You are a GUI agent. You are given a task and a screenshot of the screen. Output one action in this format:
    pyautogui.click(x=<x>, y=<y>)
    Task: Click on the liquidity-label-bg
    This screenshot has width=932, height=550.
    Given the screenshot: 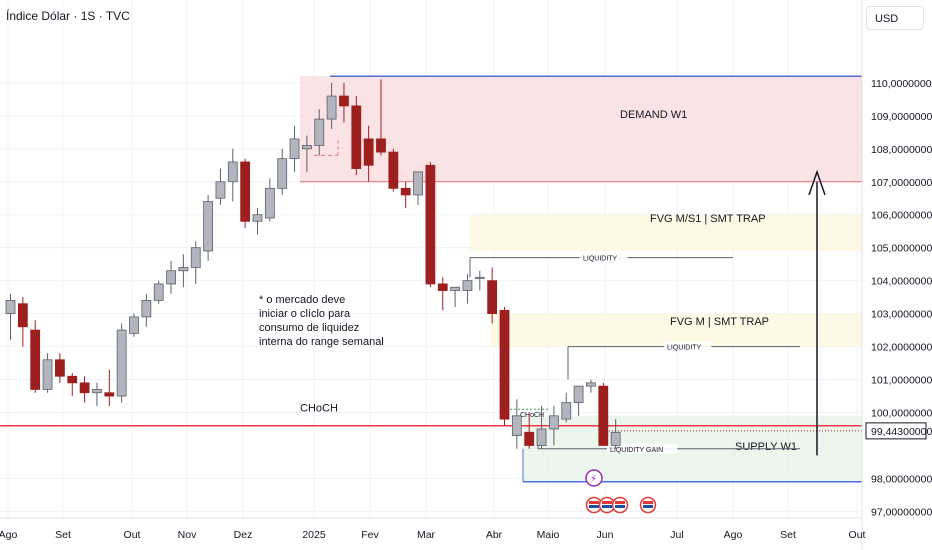 What is the action you would take?
    pyautogui.click(x=642, y=448)
    